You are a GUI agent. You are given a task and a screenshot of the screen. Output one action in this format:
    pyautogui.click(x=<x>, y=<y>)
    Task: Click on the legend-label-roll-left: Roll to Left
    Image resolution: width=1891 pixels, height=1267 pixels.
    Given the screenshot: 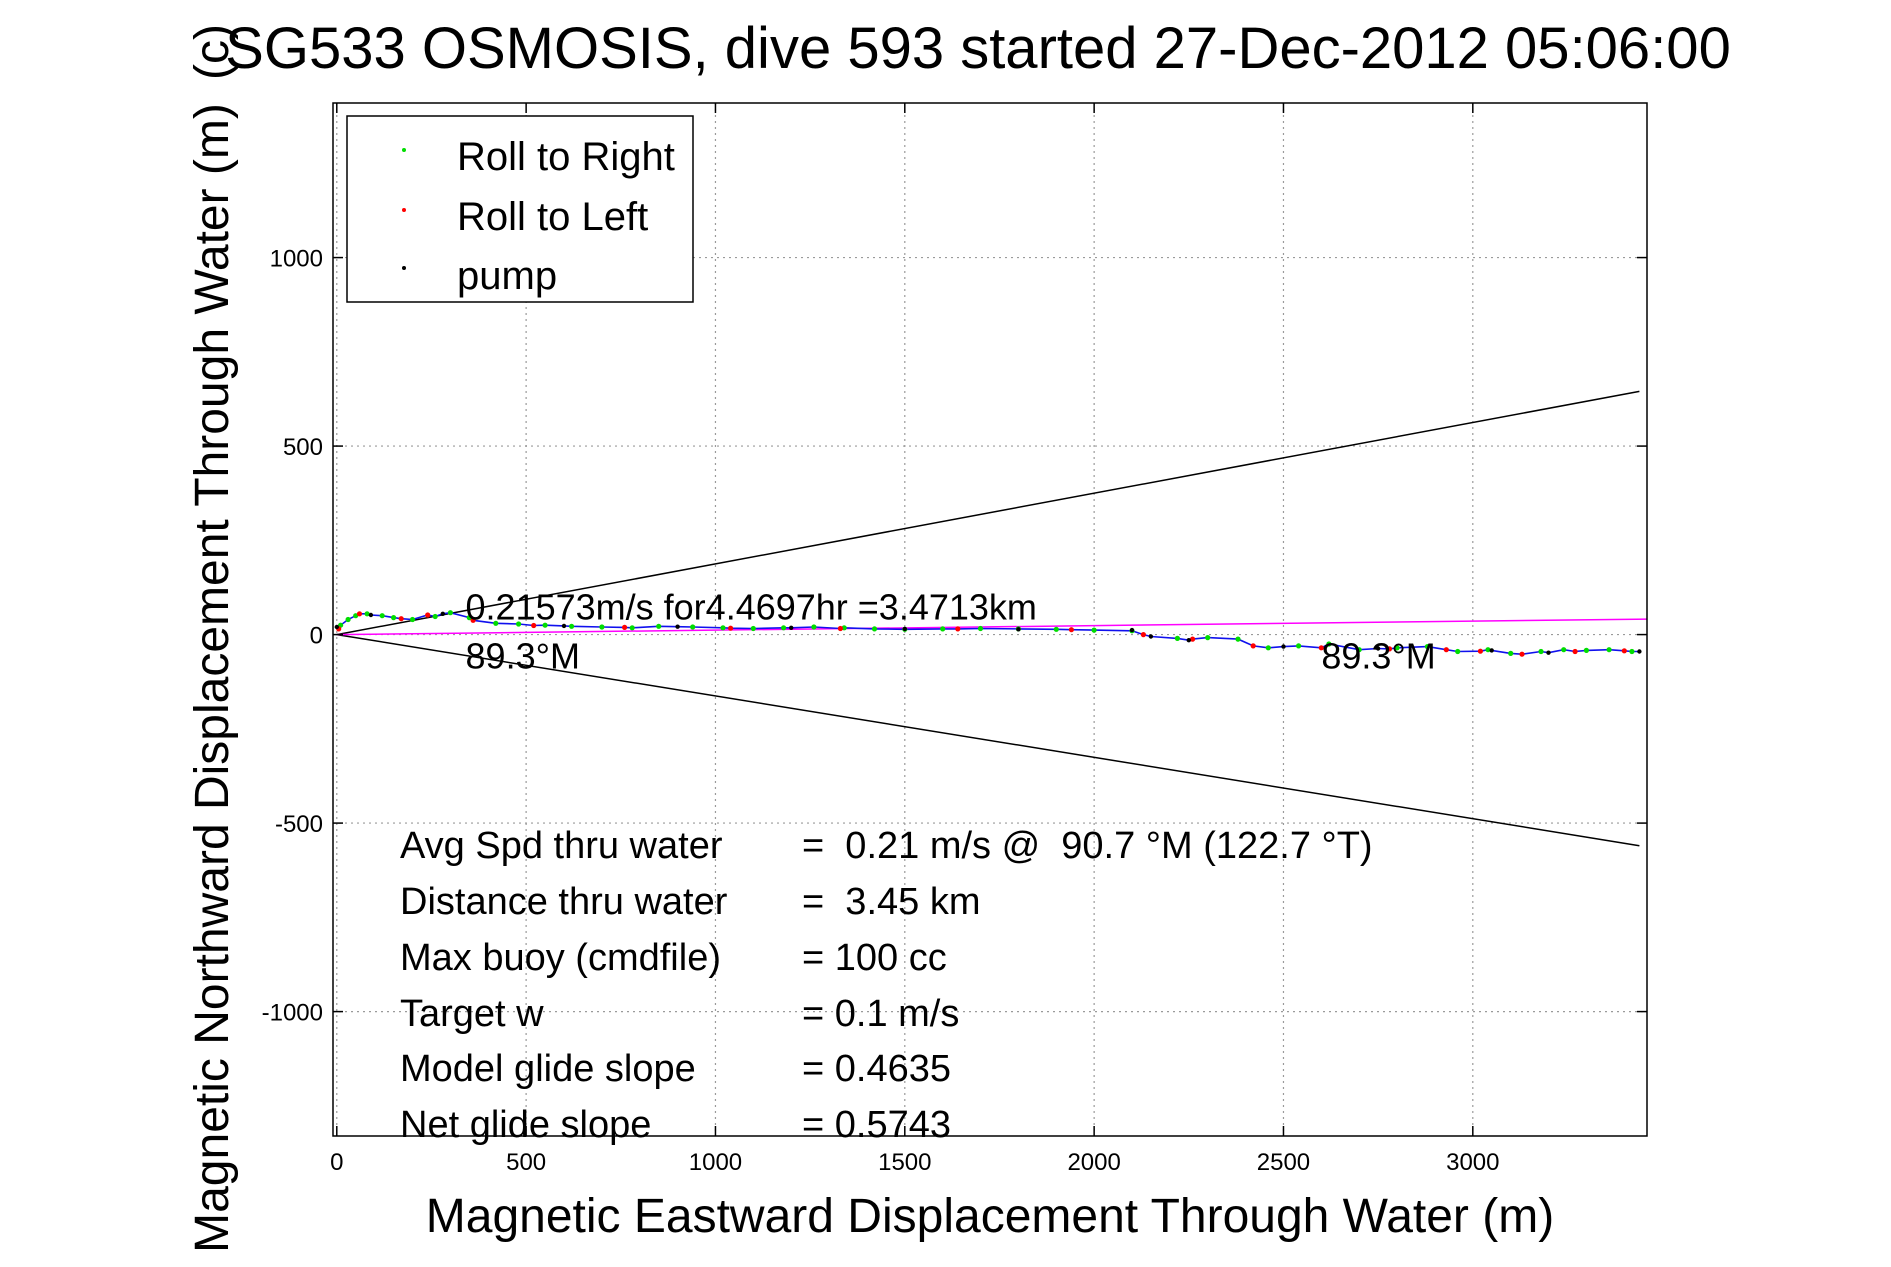 What is the action you would take?
    pyautogui.click(x=552, y=217)
    